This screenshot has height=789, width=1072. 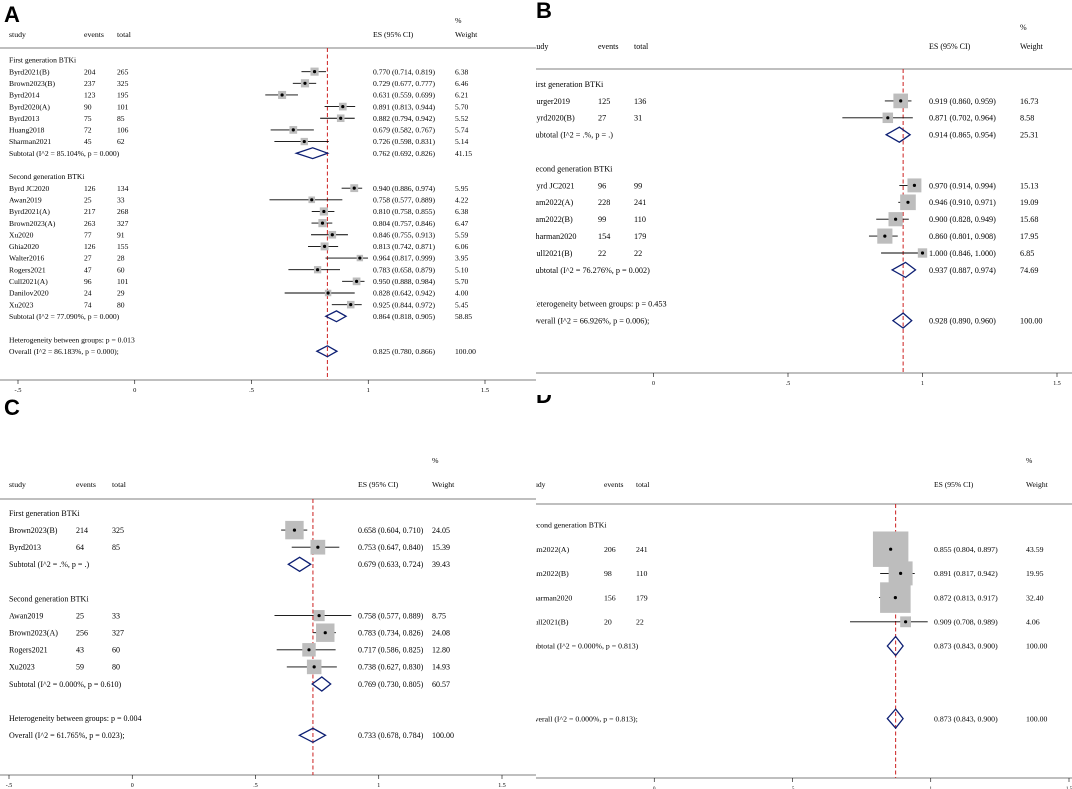 I want to click on study-events: 237, so click(x=90, y=83).